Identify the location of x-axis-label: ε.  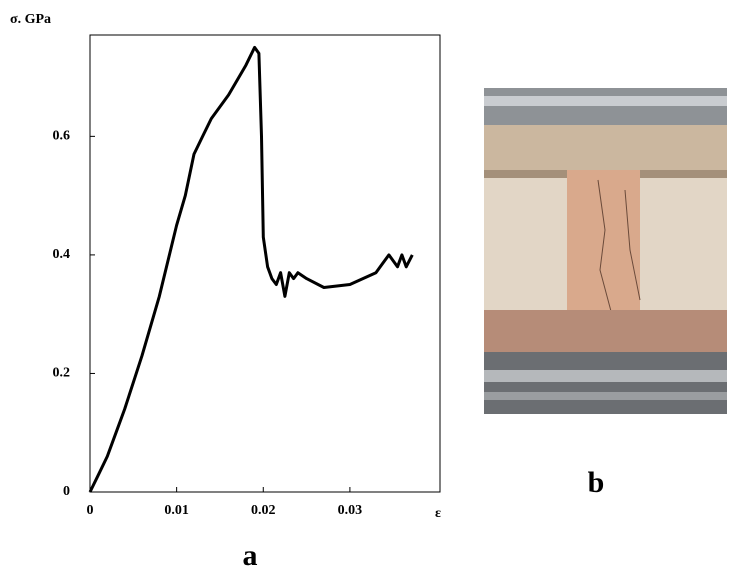
(438, 513).